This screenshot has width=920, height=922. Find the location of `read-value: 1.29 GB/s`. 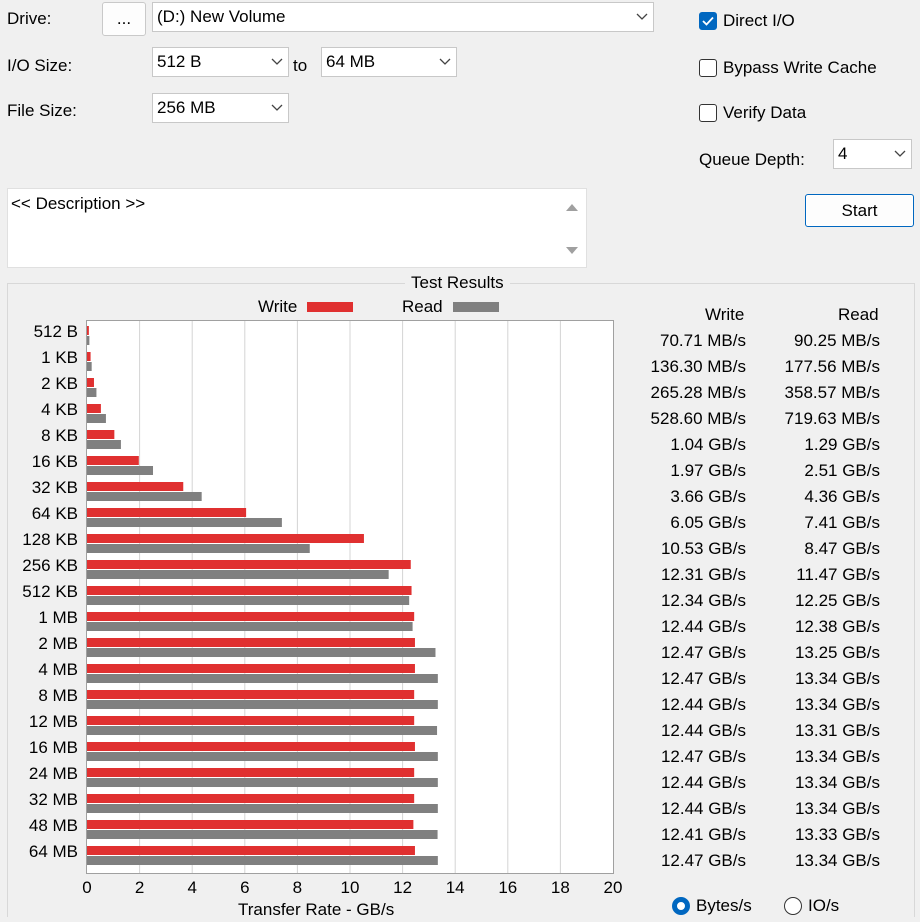

read-value: 1.29 GB/s is located at coordinates (842, 444).